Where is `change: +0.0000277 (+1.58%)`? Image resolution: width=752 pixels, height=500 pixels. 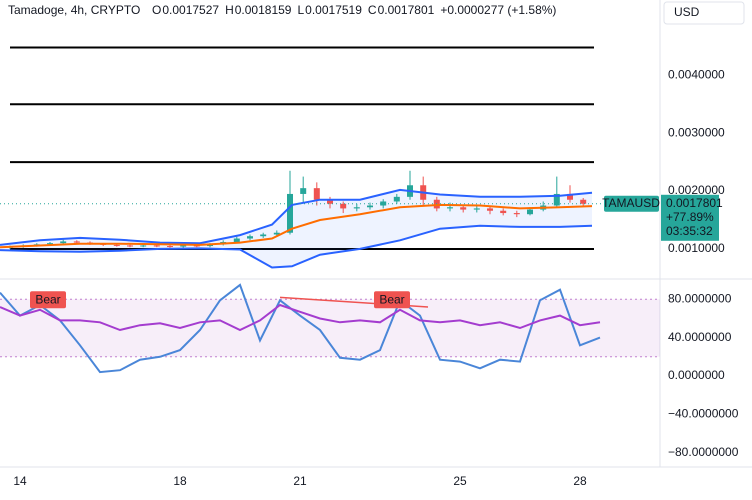 change: +0.0000277 (+1.58%) is located at coordinates (498, 10).